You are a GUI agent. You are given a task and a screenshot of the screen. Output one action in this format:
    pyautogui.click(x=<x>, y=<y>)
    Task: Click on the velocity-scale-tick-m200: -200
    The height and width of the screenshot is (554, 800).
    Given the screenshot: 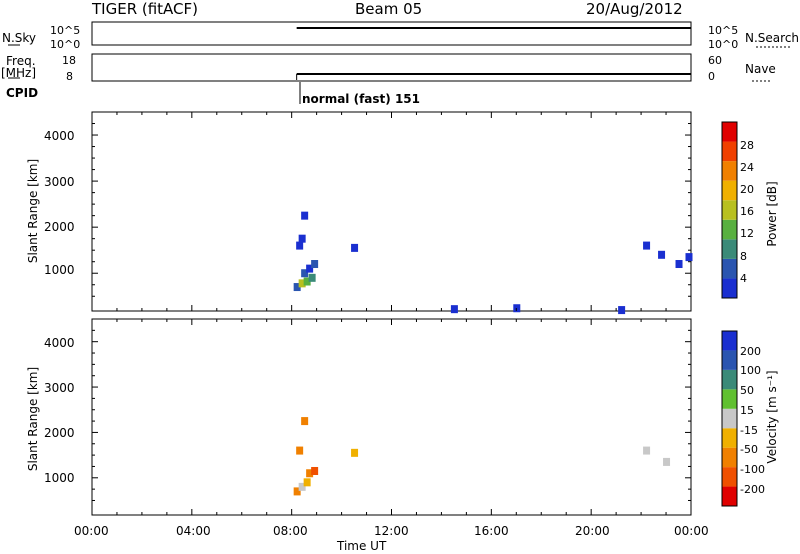 What is the action you would take?
    pyautogui.click(x=752, y=489)
    